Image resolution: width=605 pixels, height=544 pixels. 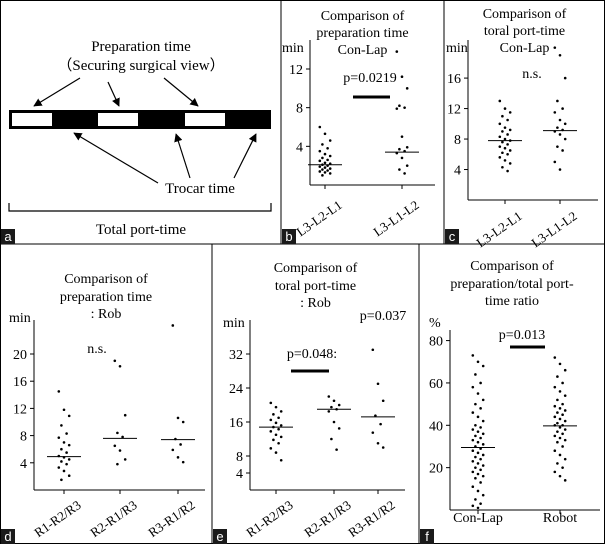 I want to click on panel-letter: d, so click(x=7, y=536).